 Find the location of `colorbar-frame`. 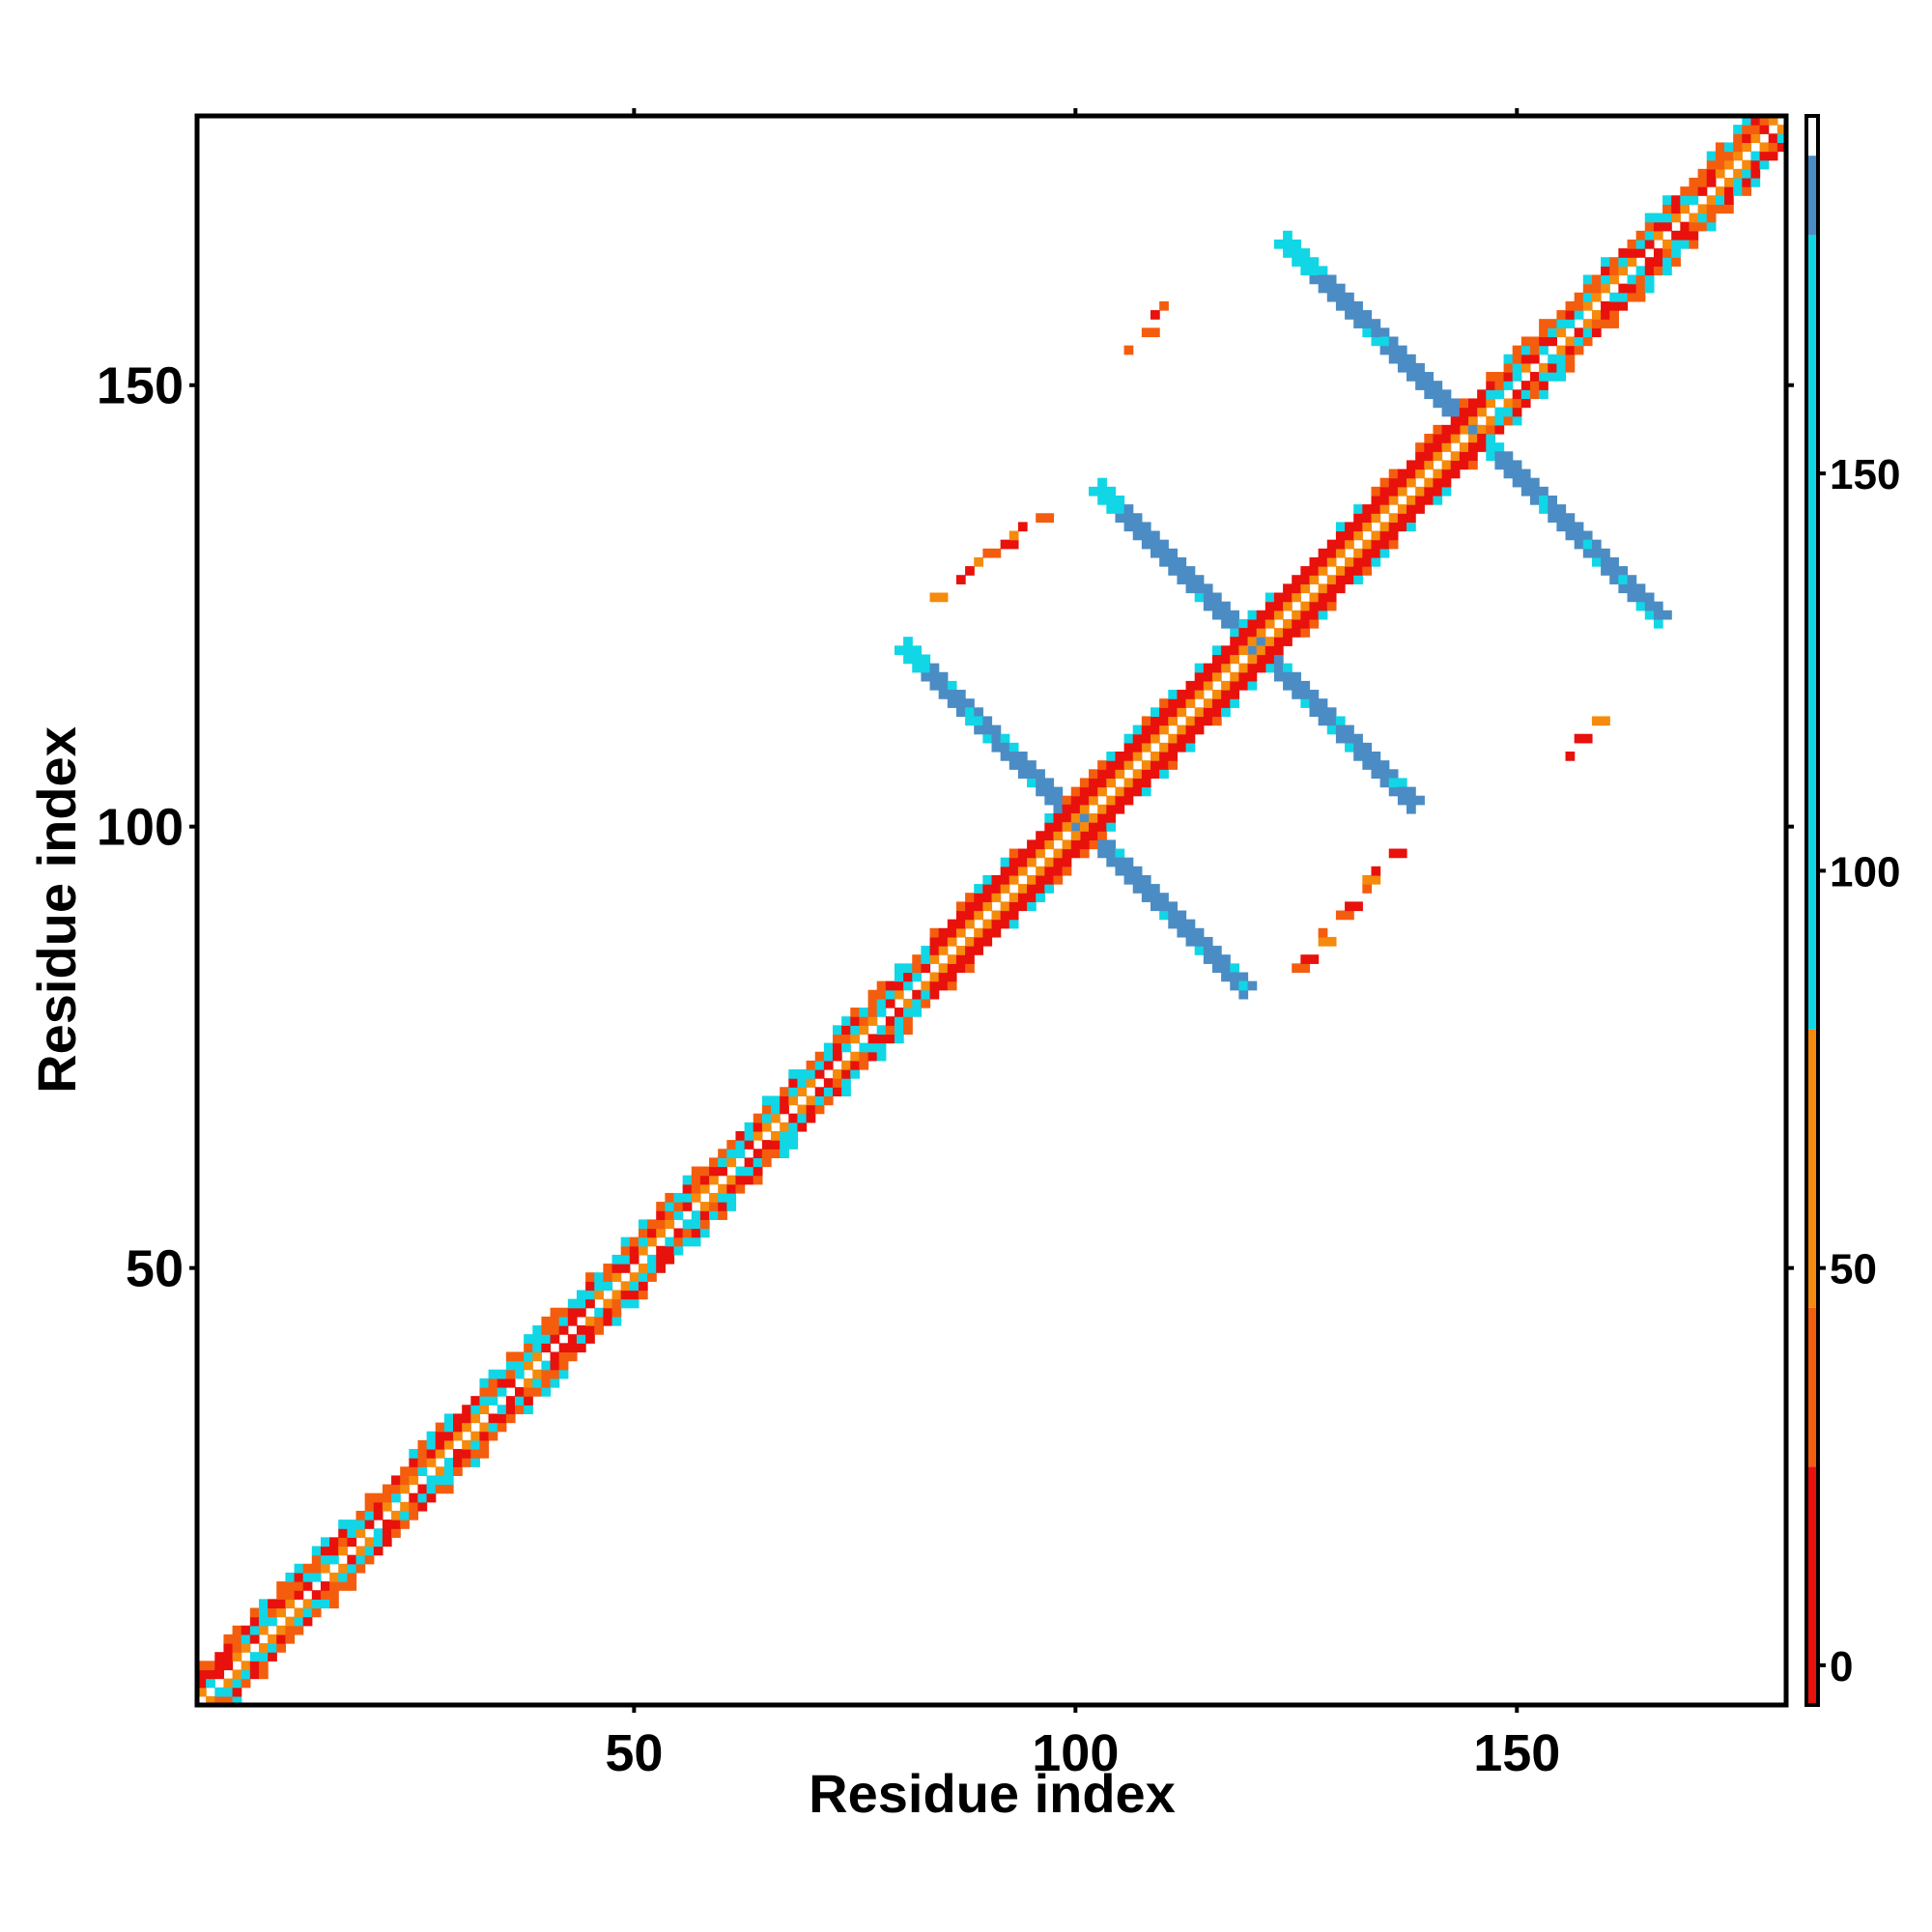

colorbar-frame is located at coordinates (1812, 910).